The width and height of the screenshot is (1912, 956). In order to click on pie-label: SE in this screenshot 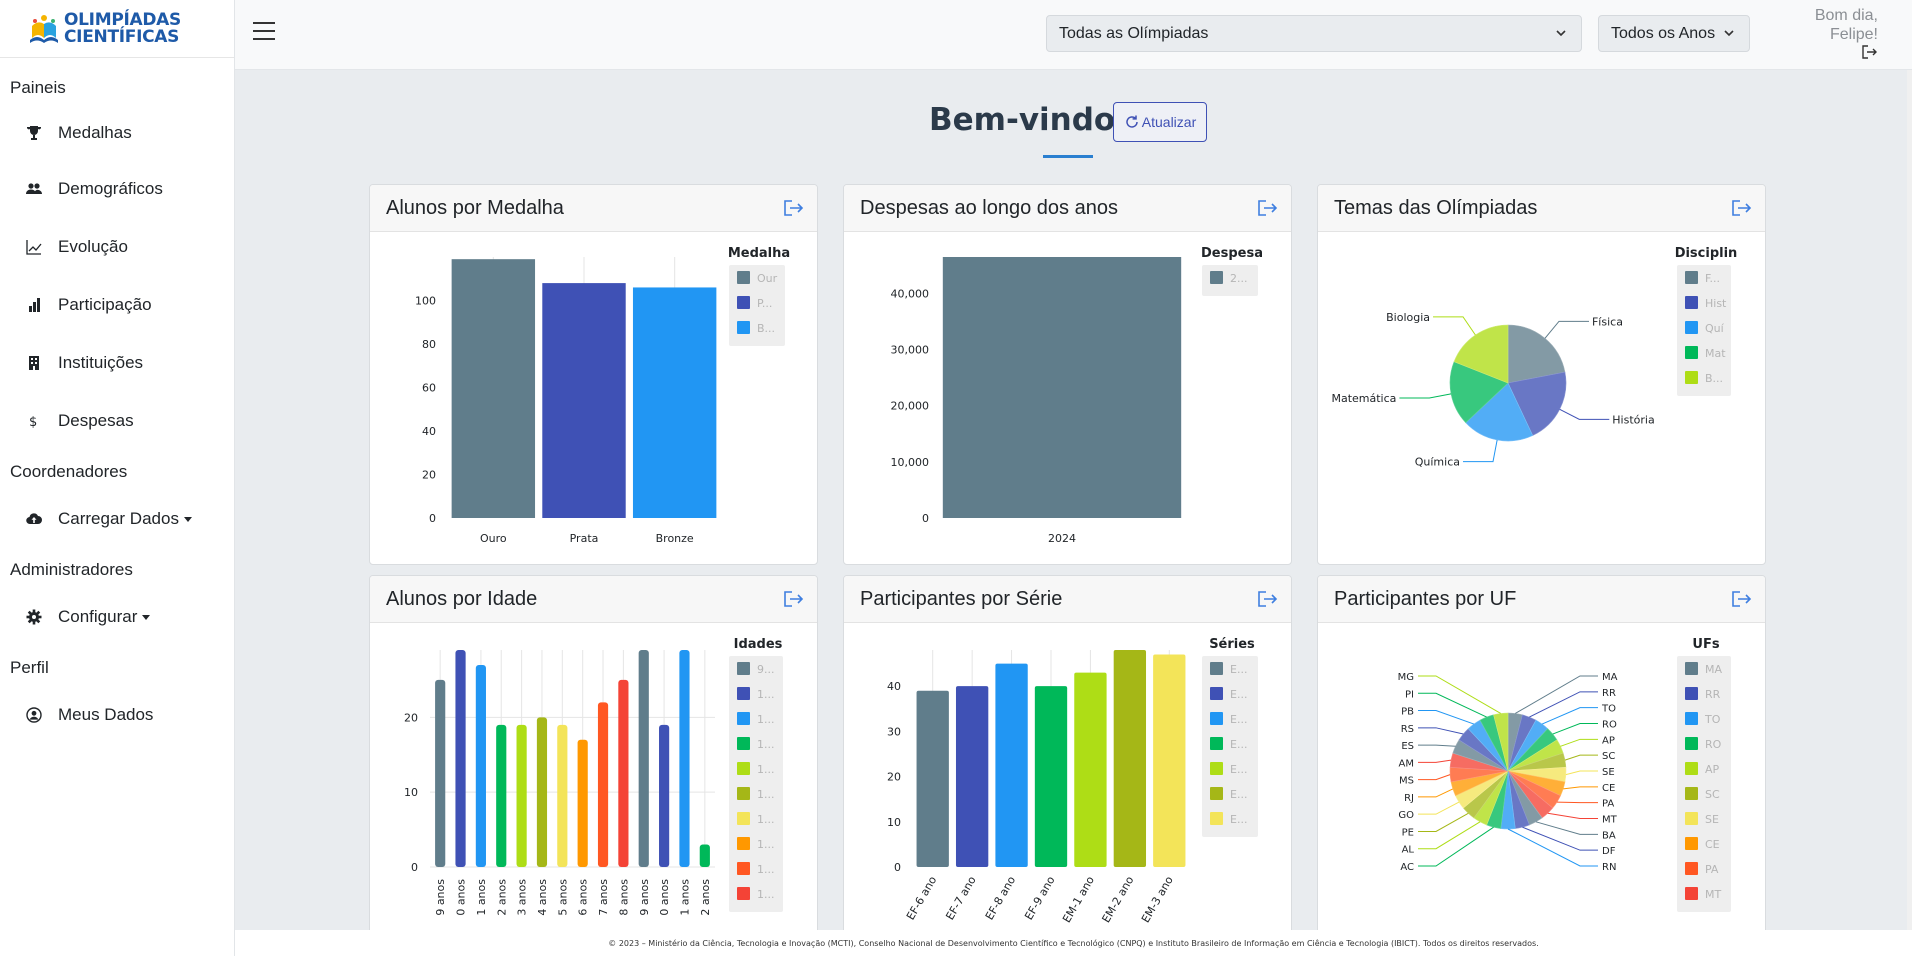, I will do `click(1608, 772)`.